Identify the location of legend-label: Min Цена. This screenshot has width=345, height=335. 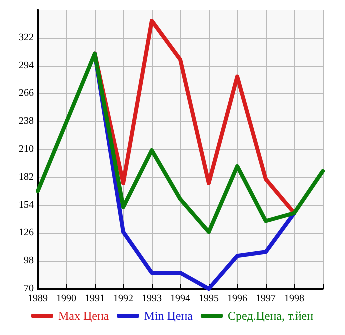
(169, 316).